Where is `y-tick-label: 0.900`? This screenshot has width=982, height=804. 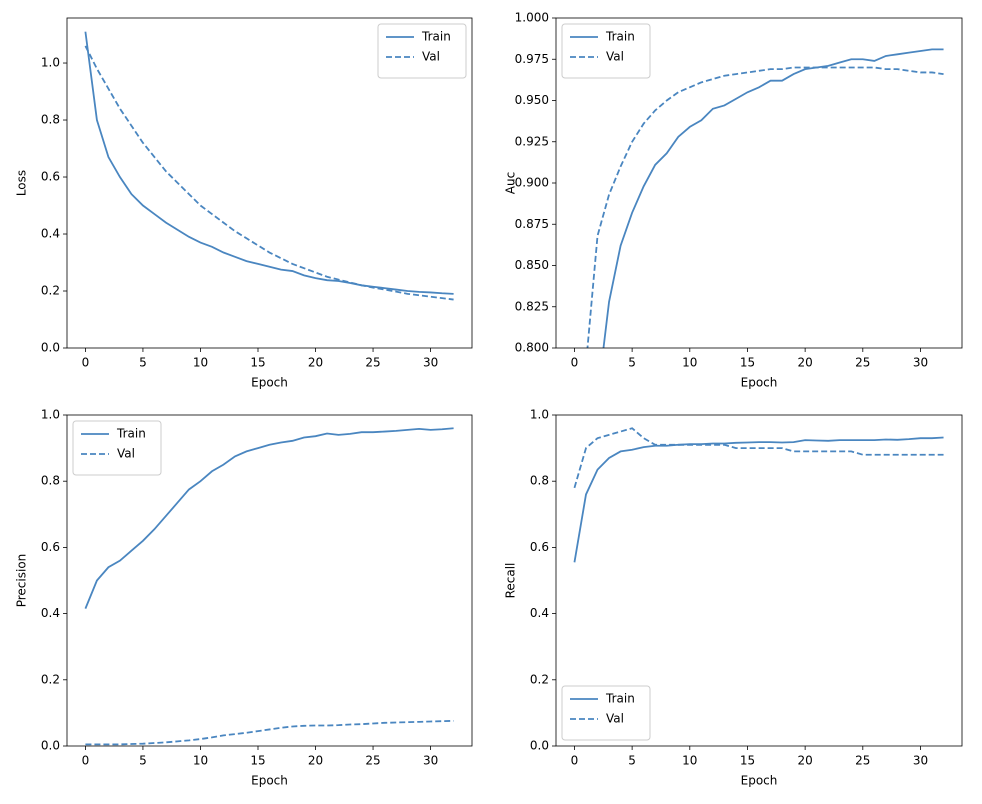
y-tick-label: 0.900 is located at coordinates (532, 183).